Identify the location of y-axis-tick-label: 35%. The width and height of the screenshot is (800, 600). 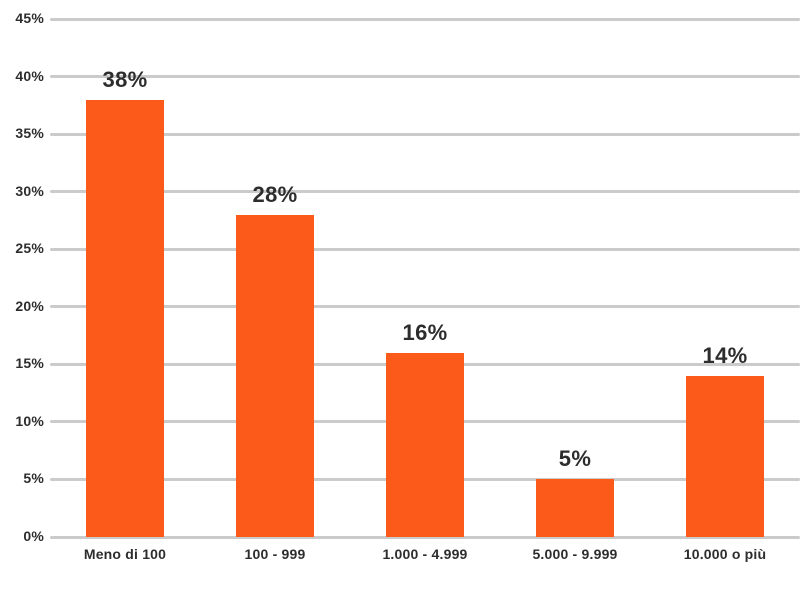
(29, 133).